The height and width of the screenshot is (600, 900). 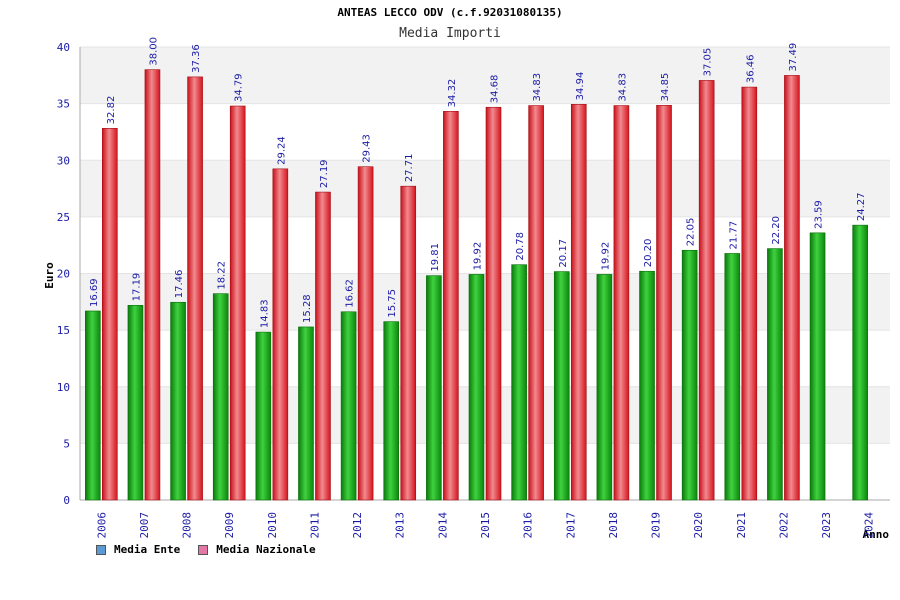 I want to click on data-label: 23.59, so click(x=819, y=214).